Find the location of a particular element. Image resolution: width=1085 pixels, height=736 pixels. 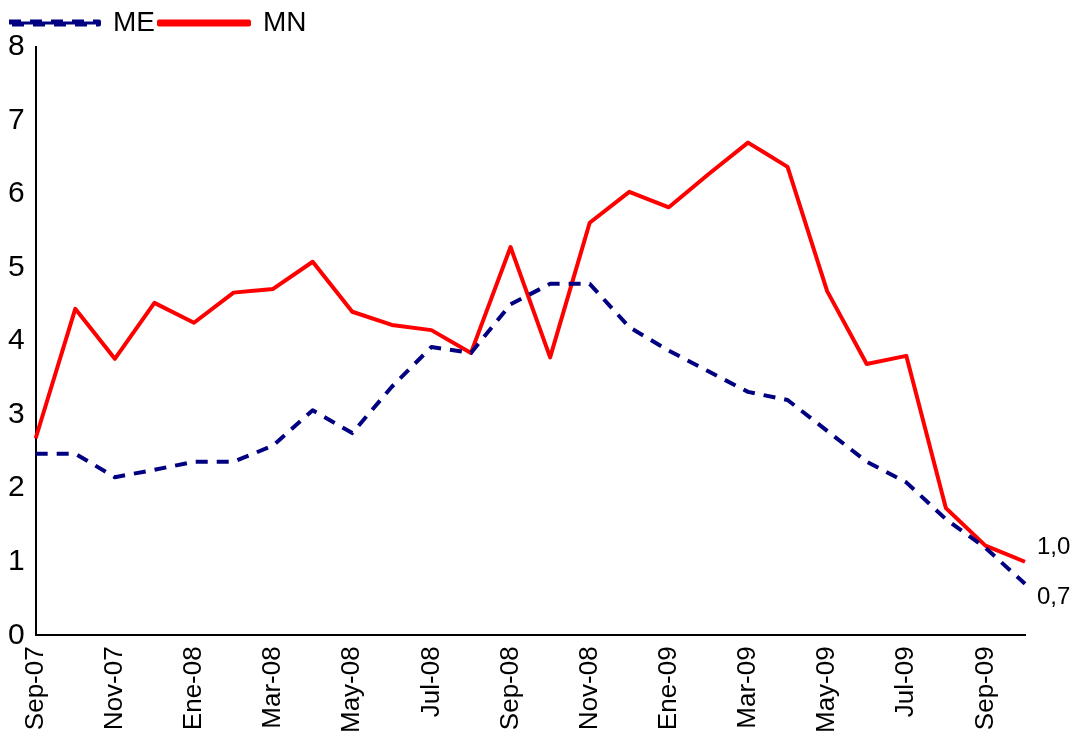

y-tick-label: 4 is located at coordinates (16, 339).